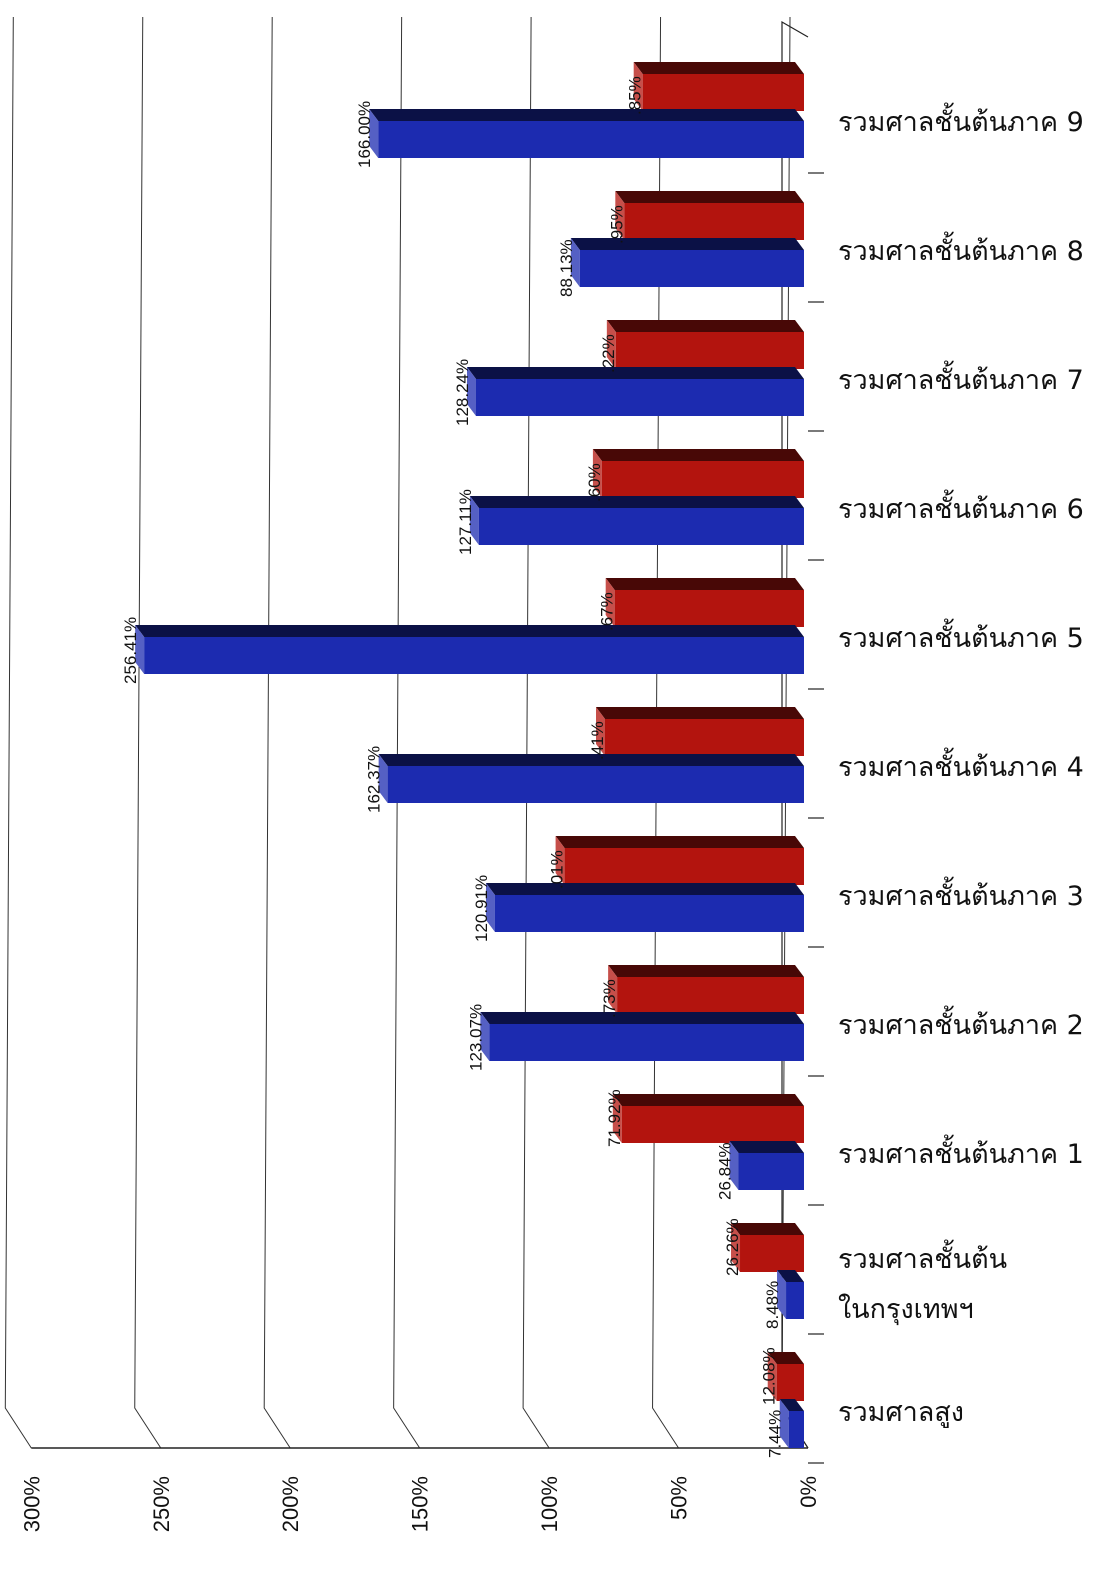 The width and height of the screenshot is (1116, 1592). Describe the element at coordinates (31, 1504) in the screenshot. I see `tick-label: 300%` at that location.